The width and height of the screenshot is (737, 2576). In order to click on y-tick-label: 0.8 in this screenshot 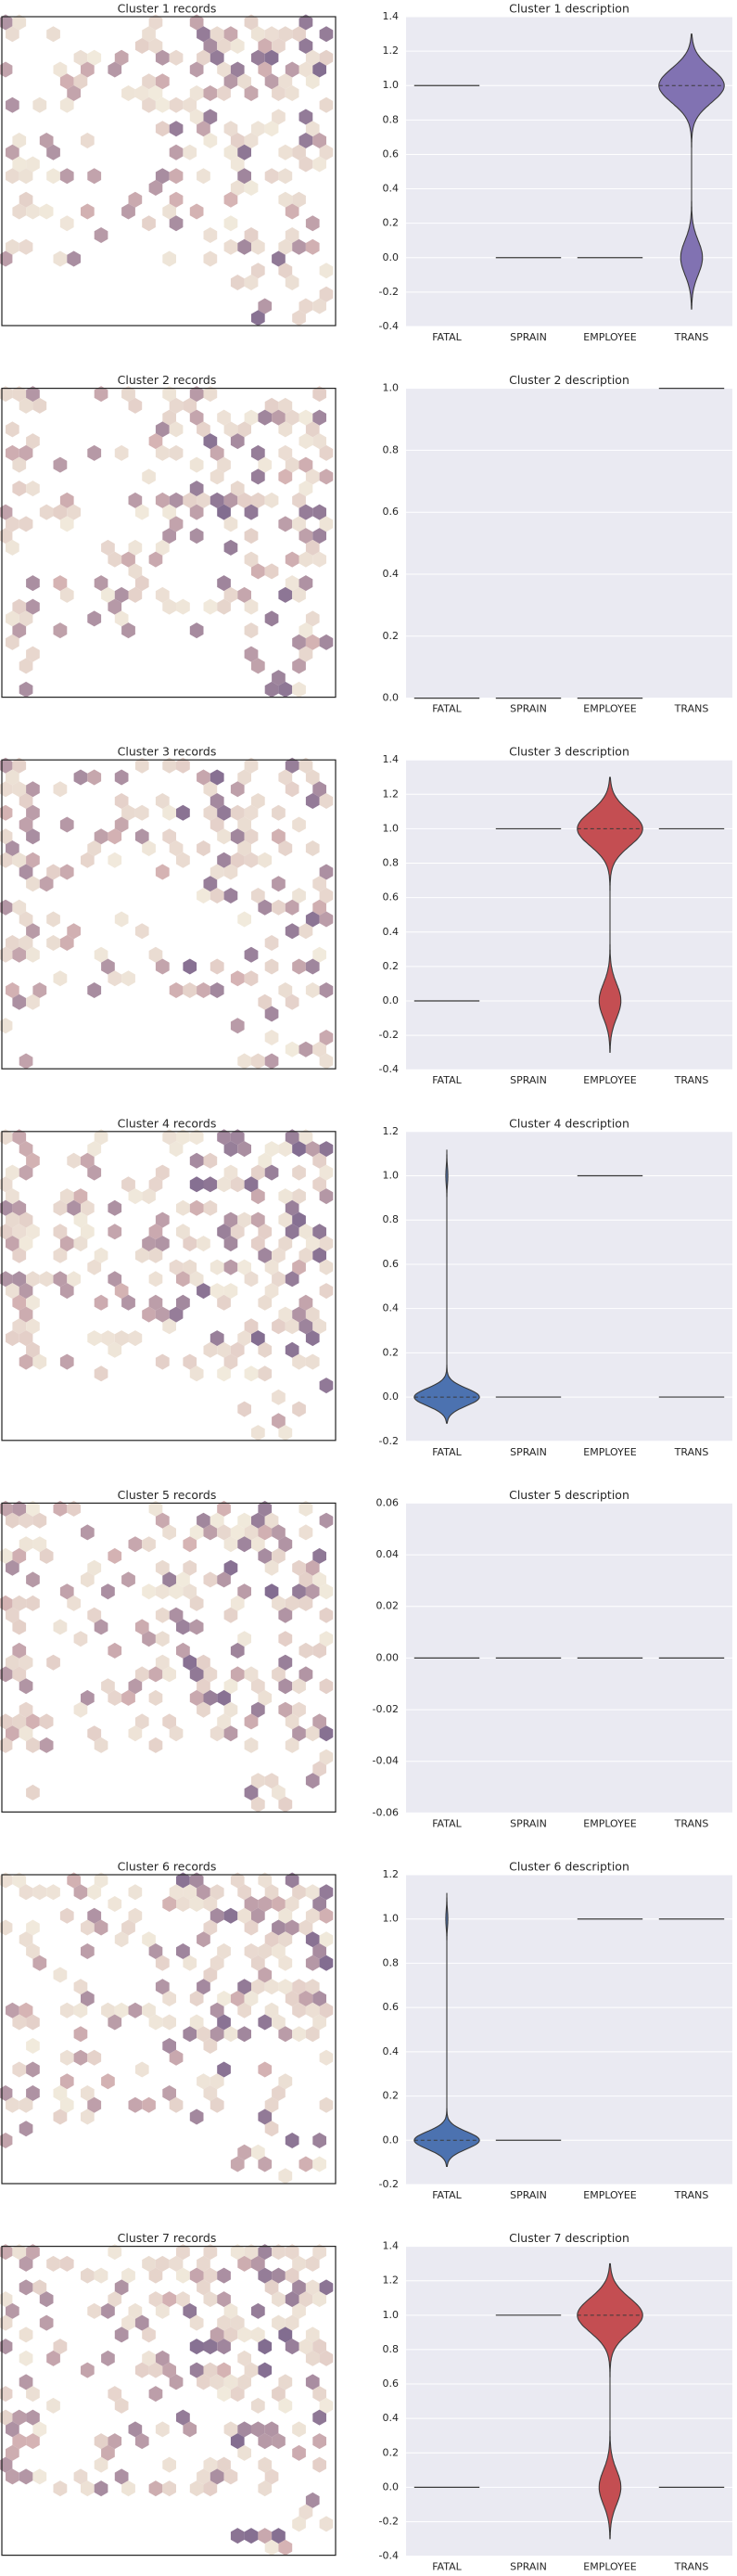, I will do `click(392, 2349)`.